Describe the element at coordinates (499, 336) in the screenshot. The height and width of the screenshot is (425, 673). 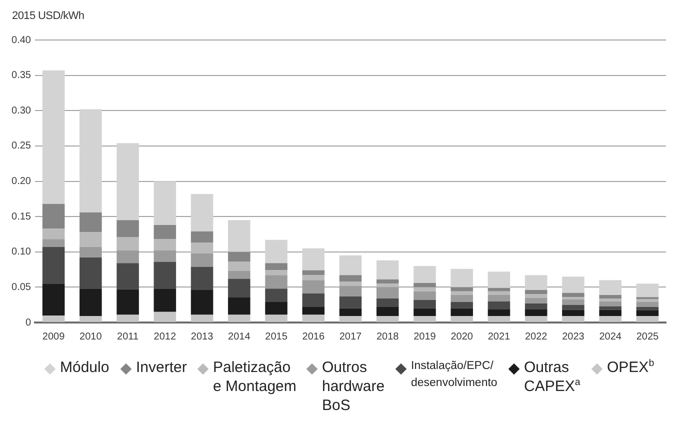
I see `x-tick-label: 2021` at that location.